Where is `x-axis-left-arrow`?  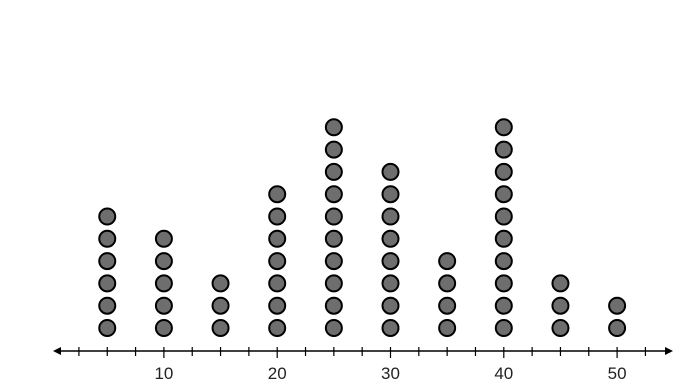 x-axis-left-arrow is located at coordinates (57, 351).